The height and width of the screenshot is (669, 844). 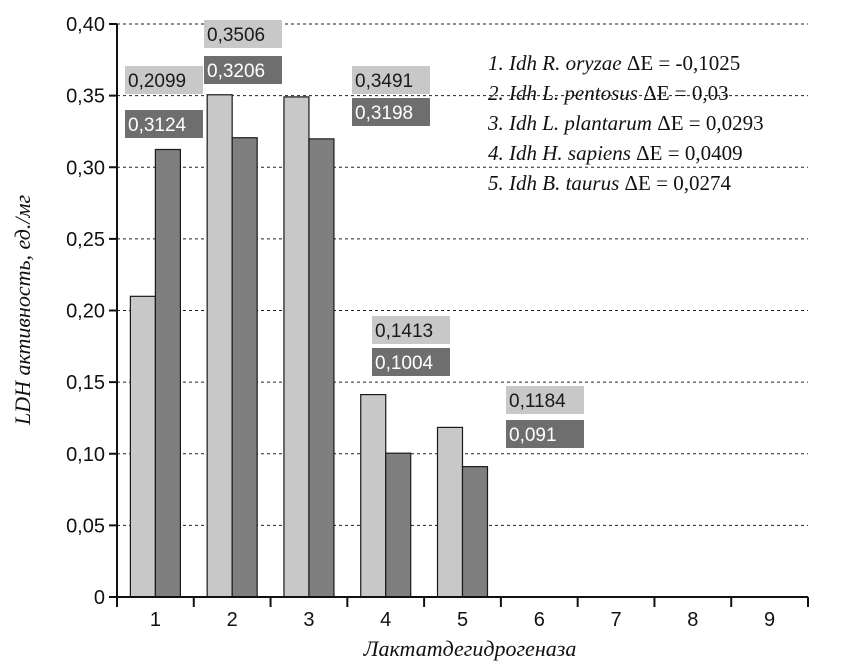 I want to click on legend-num: 5., so click(x=498, y=183).